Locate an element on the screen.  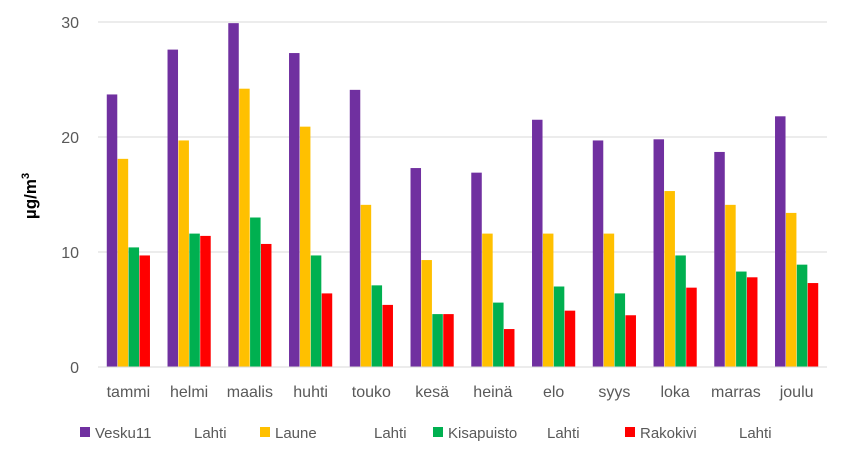
legend-item-vesku11: Vesku11 Lahti is located at coordinates (153, 433).